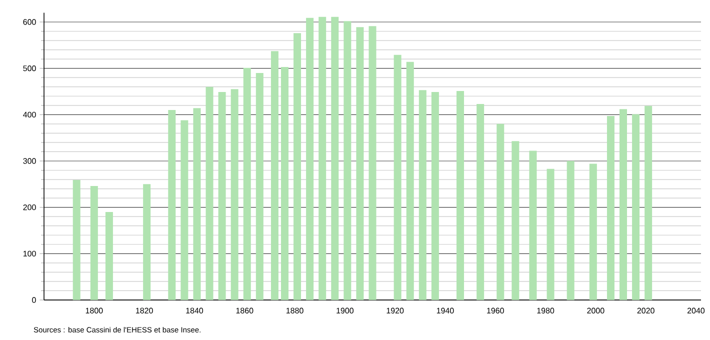  I want to click on y-tick-label: 500, so click(29, 69).